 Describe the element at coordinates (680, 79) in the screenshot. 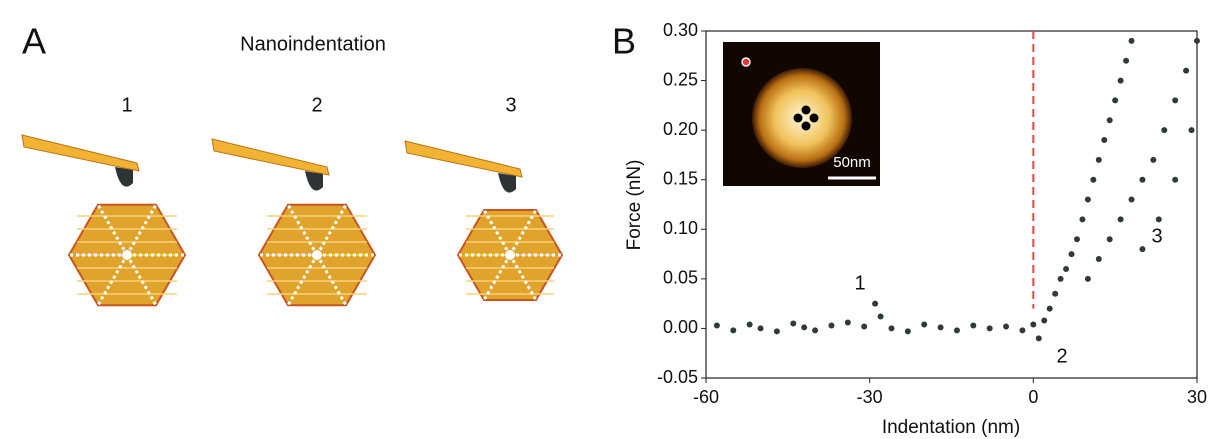

I see `y-tick-label: 0.25` at that location.